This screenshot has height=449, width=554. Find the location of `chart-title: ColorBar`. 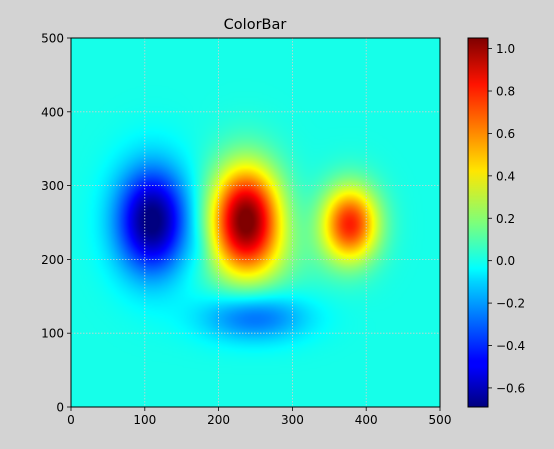

chart-title: ColorBar is located at coordinates (255, 25).